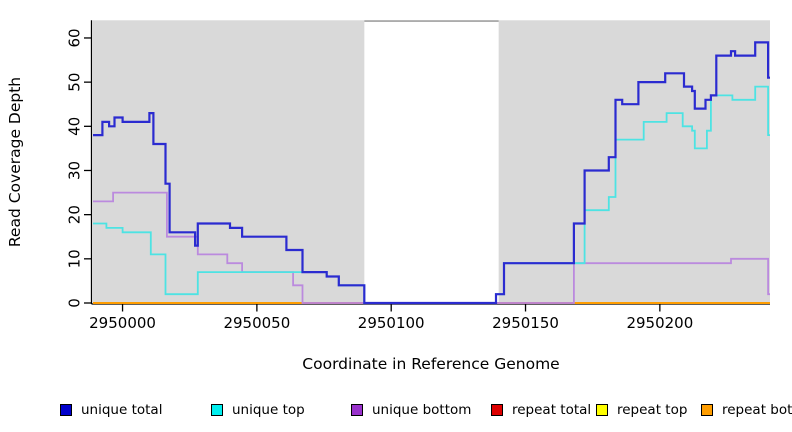 The height and width of the screenshot is (432, 792). Describe the element at coordinates (74, 258) in the screenshot. I see `y-tick-label: 10` at that location.